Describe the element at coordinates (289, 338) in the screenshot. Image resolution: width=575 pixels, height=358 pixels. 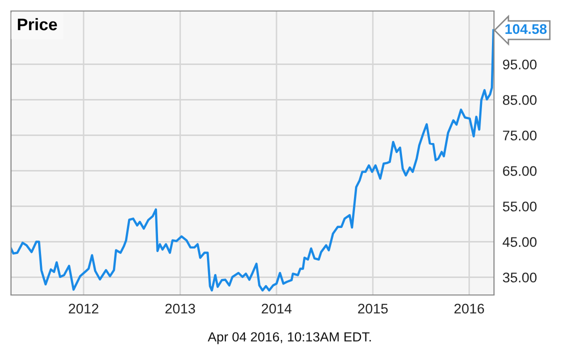
I see `text: Apr 04 2016, 10:13AM EDT.` at that location.